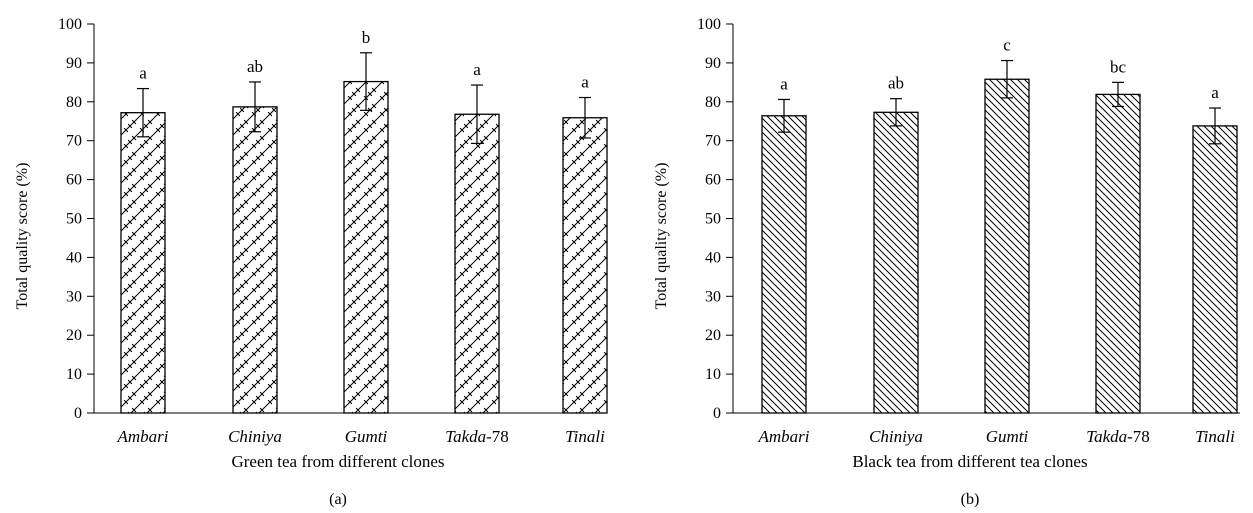 This screenshot has height=513, width=1253. What do you see at coordinates (896, 262) in the screenshot?
I see `panel-b-bar-chiniya` at bounding box center [896, 262].